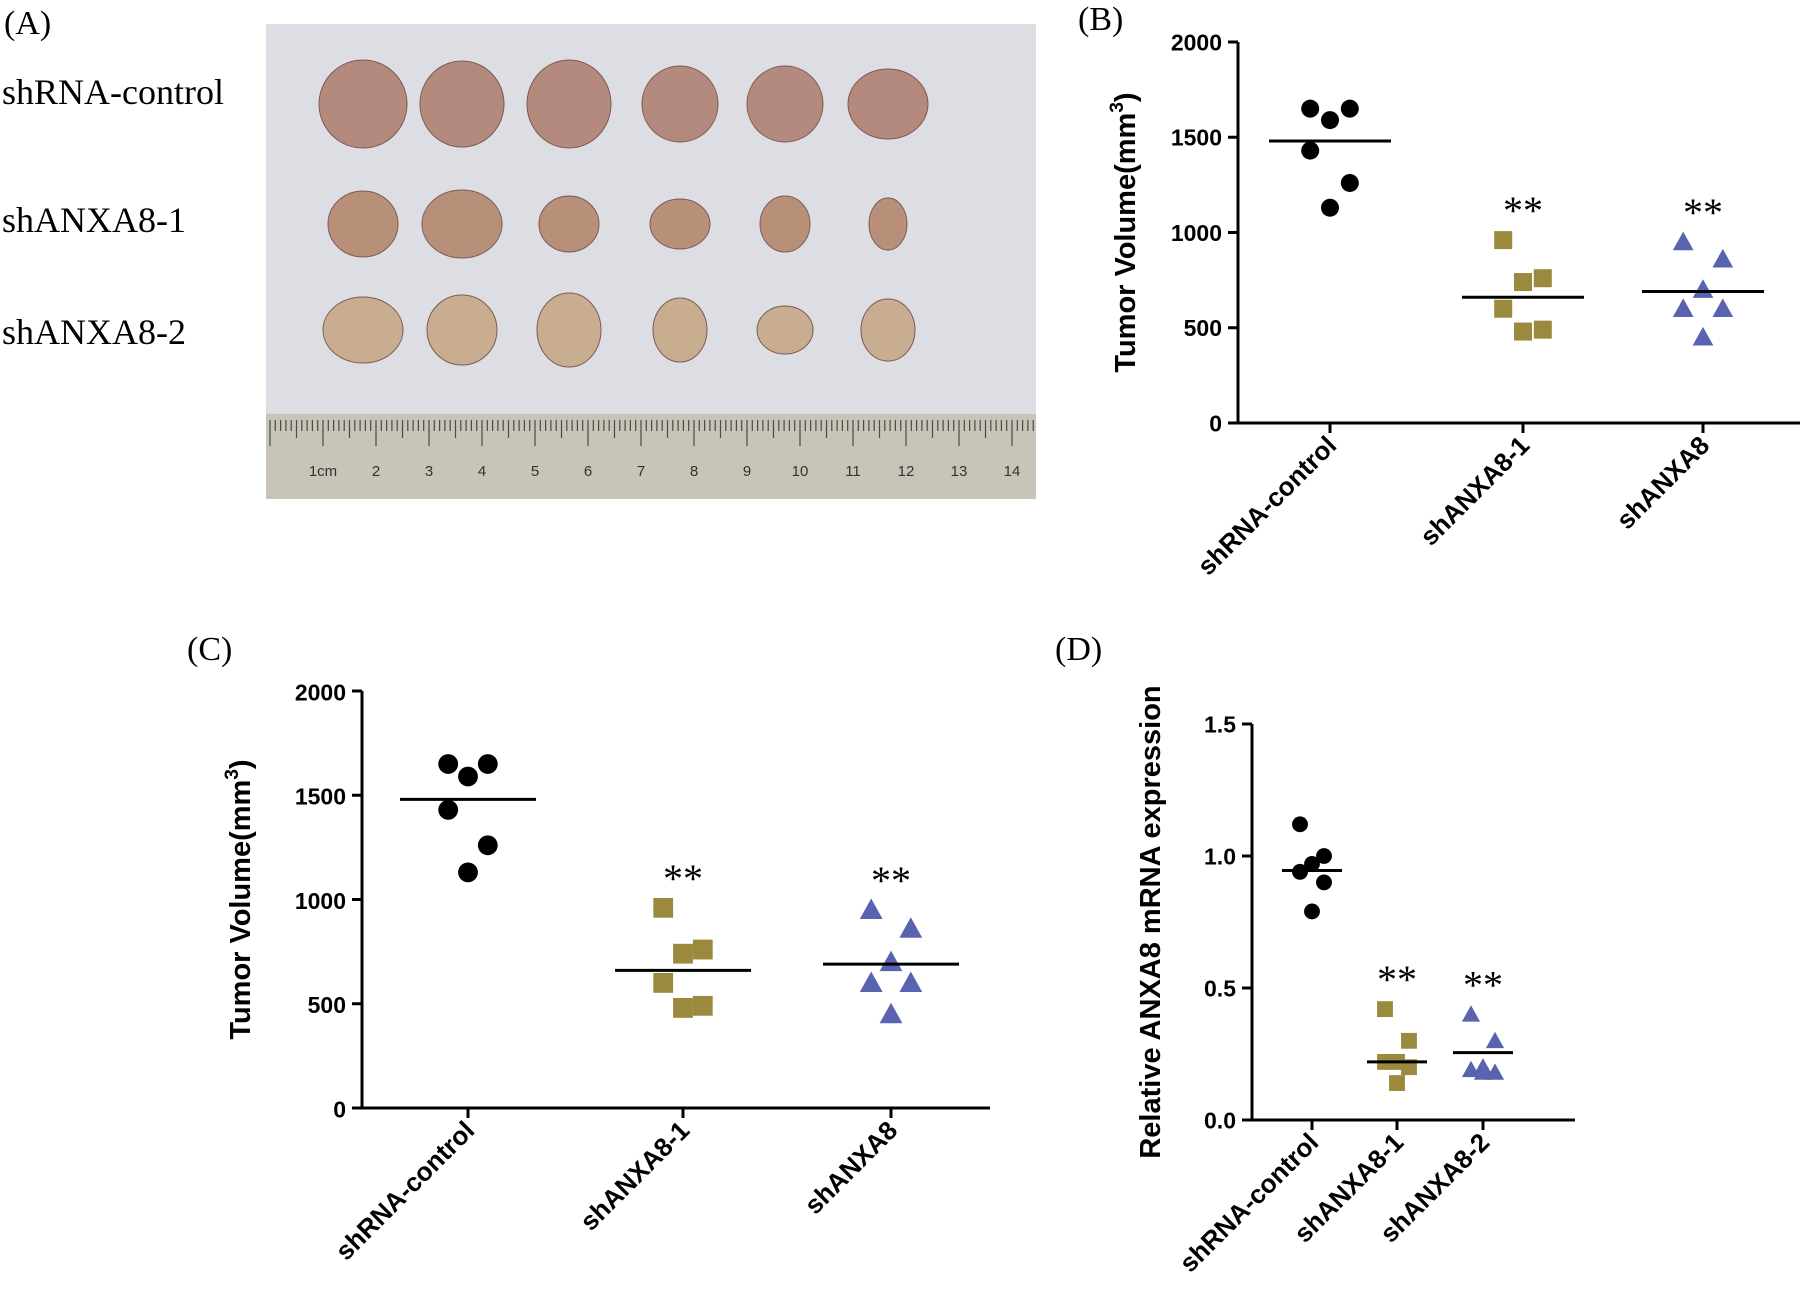 This screenshot has height=1315, width=1805. I want to click on x-category-label: shANXA8-1, so click(1474, 490).